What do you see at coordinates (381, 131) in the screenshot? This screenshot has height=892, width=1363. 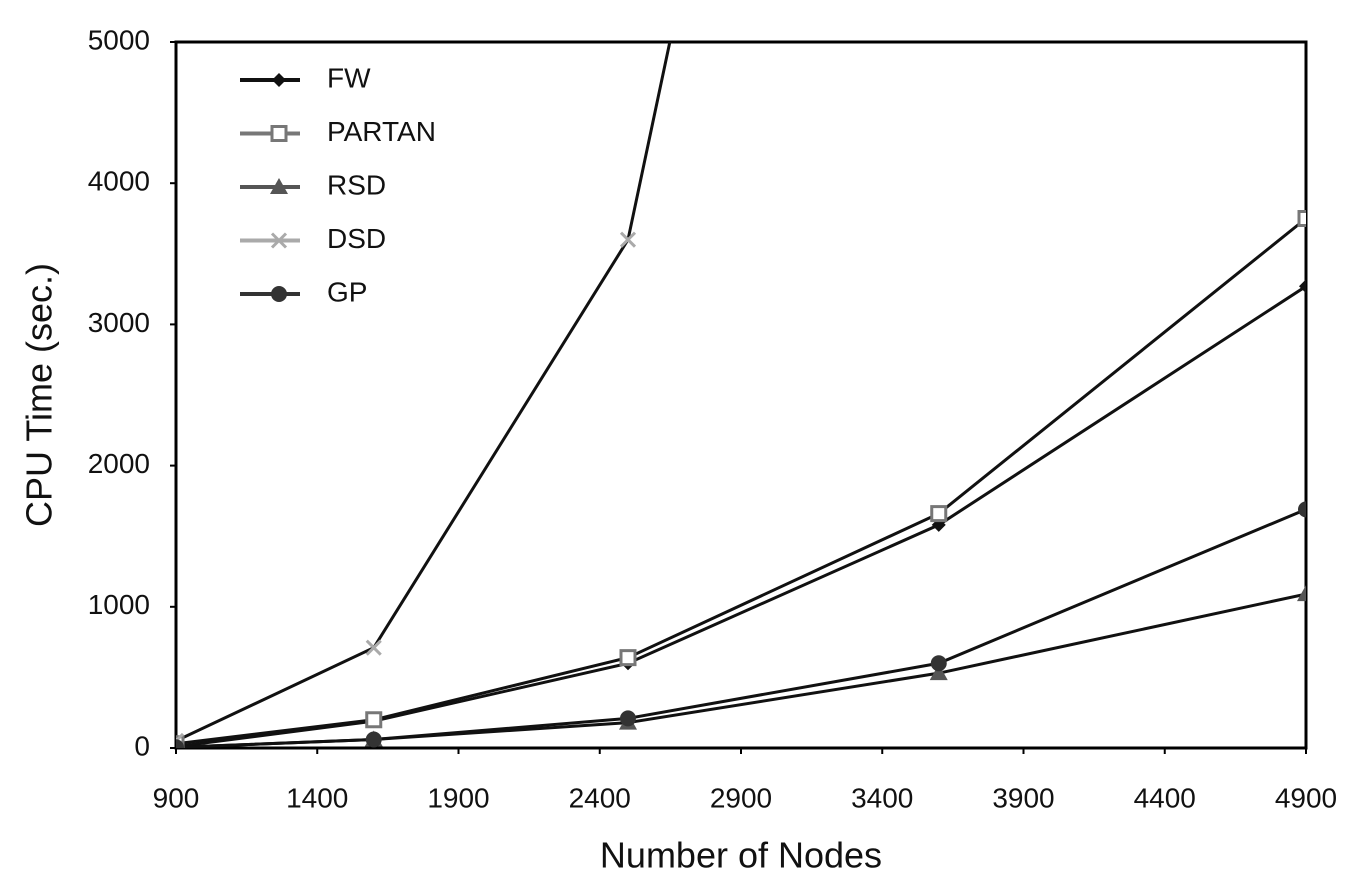 I see `legend-label: PARTAN` at bounding box center [381, 131].